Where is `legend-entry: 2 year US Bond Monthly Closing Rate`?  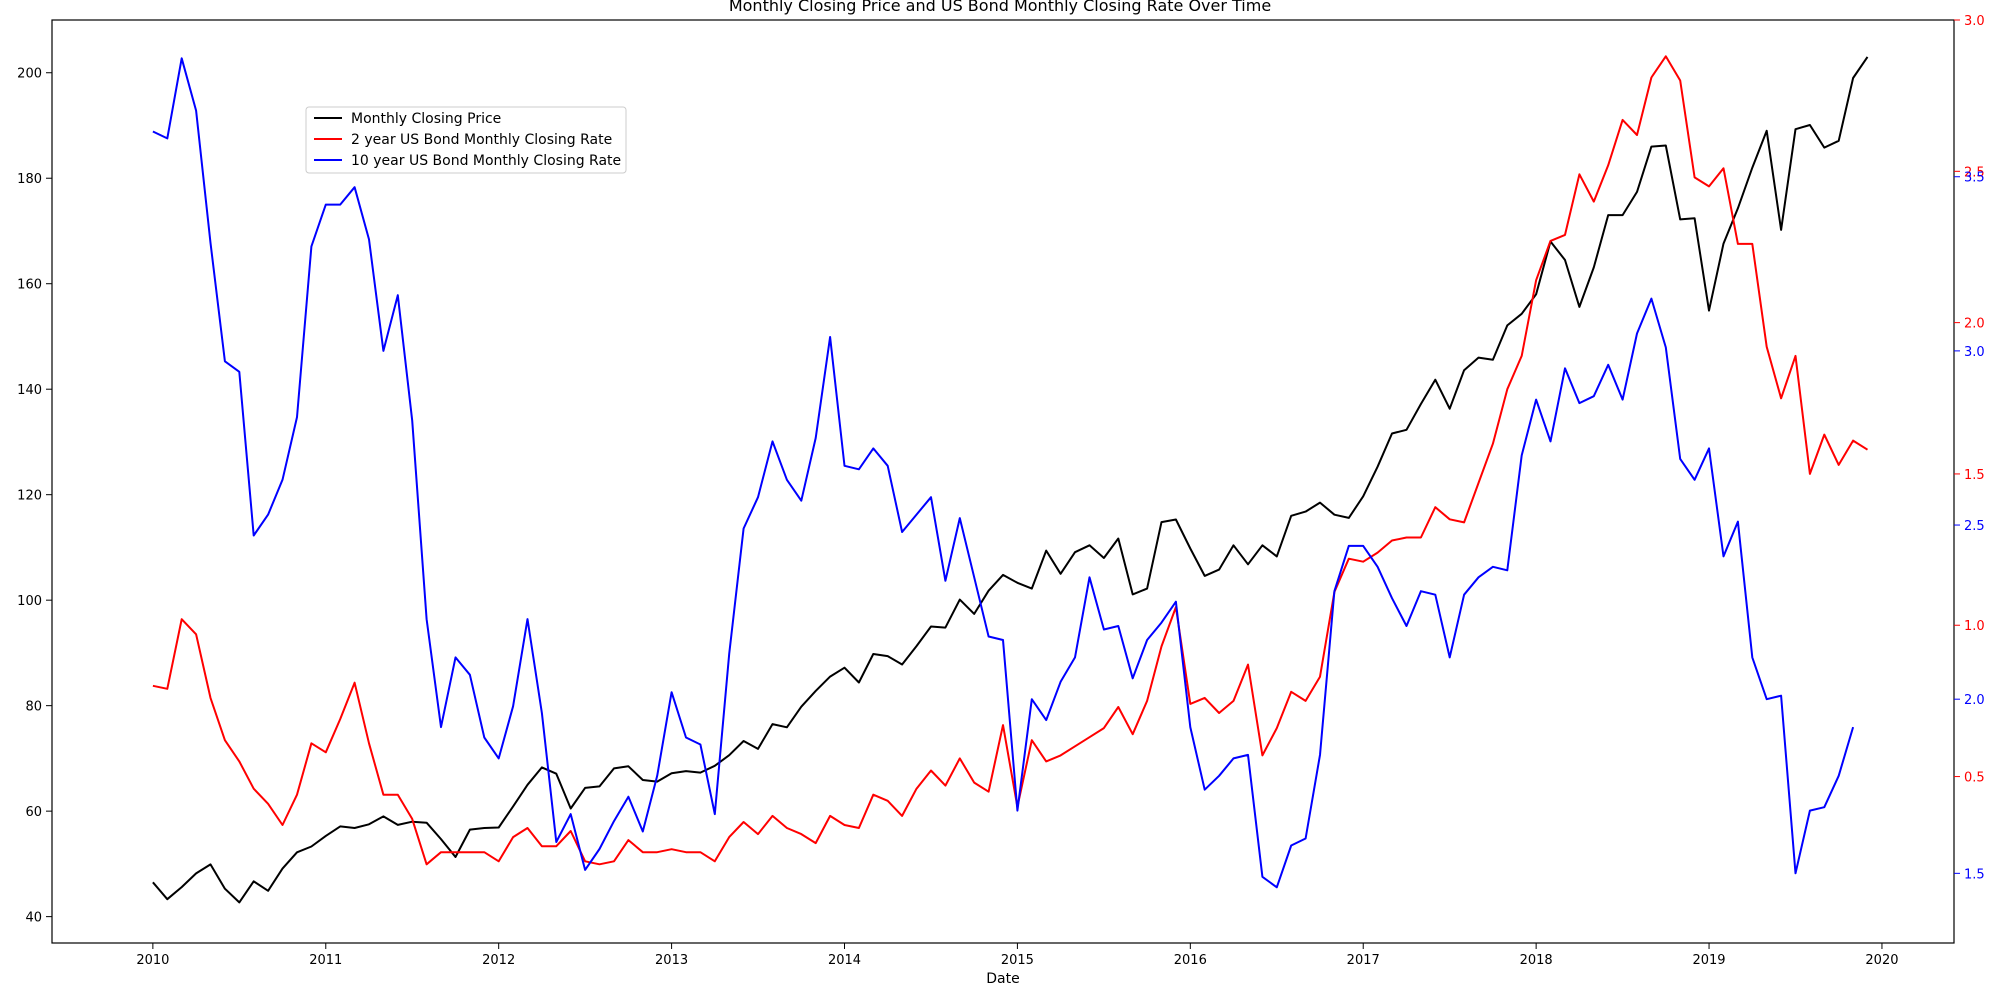
legend-entry: 2 year US Bond Monthly Closing Rate is located at coordinates (481, 140).